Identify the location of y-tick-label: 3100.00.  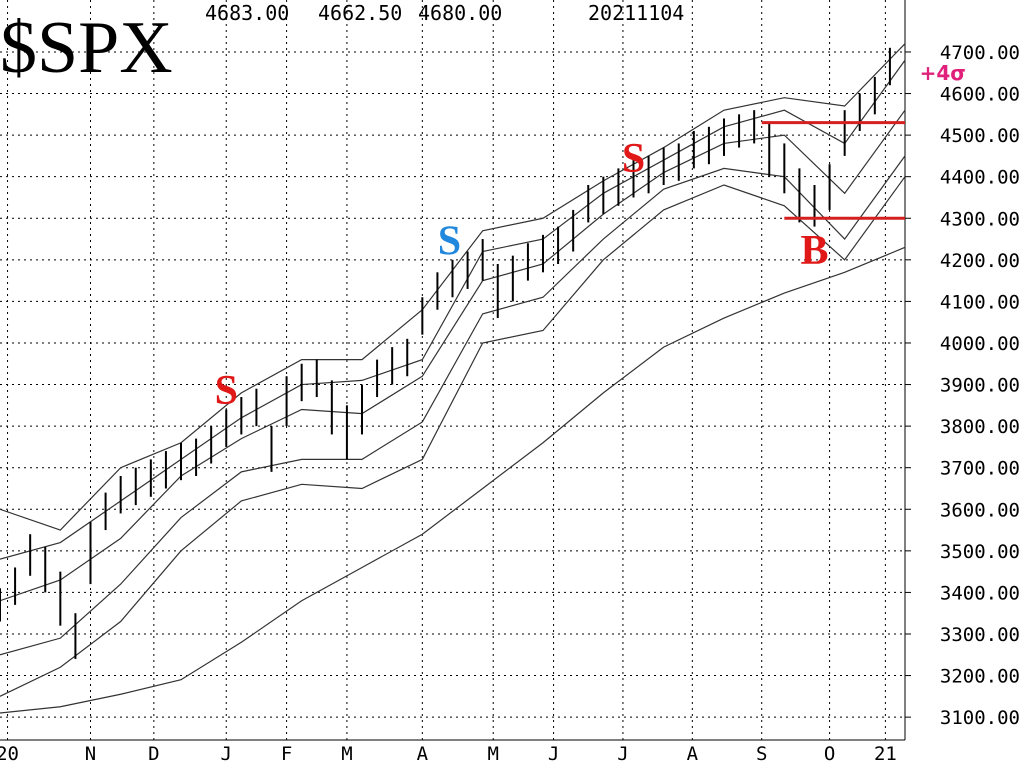
(980, 718).